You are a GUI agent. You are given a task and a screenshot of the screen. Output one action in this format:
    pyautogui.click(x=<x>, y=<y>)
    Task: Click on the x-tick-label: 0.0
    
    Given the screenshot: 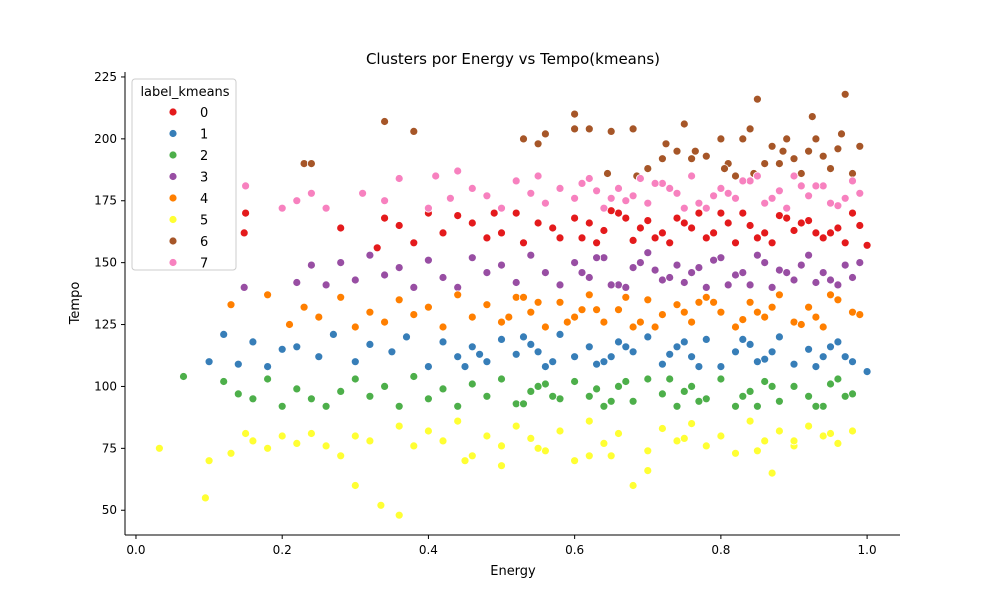 What is the action you would take?
    pyautogui.click(x=135, y=550)
    